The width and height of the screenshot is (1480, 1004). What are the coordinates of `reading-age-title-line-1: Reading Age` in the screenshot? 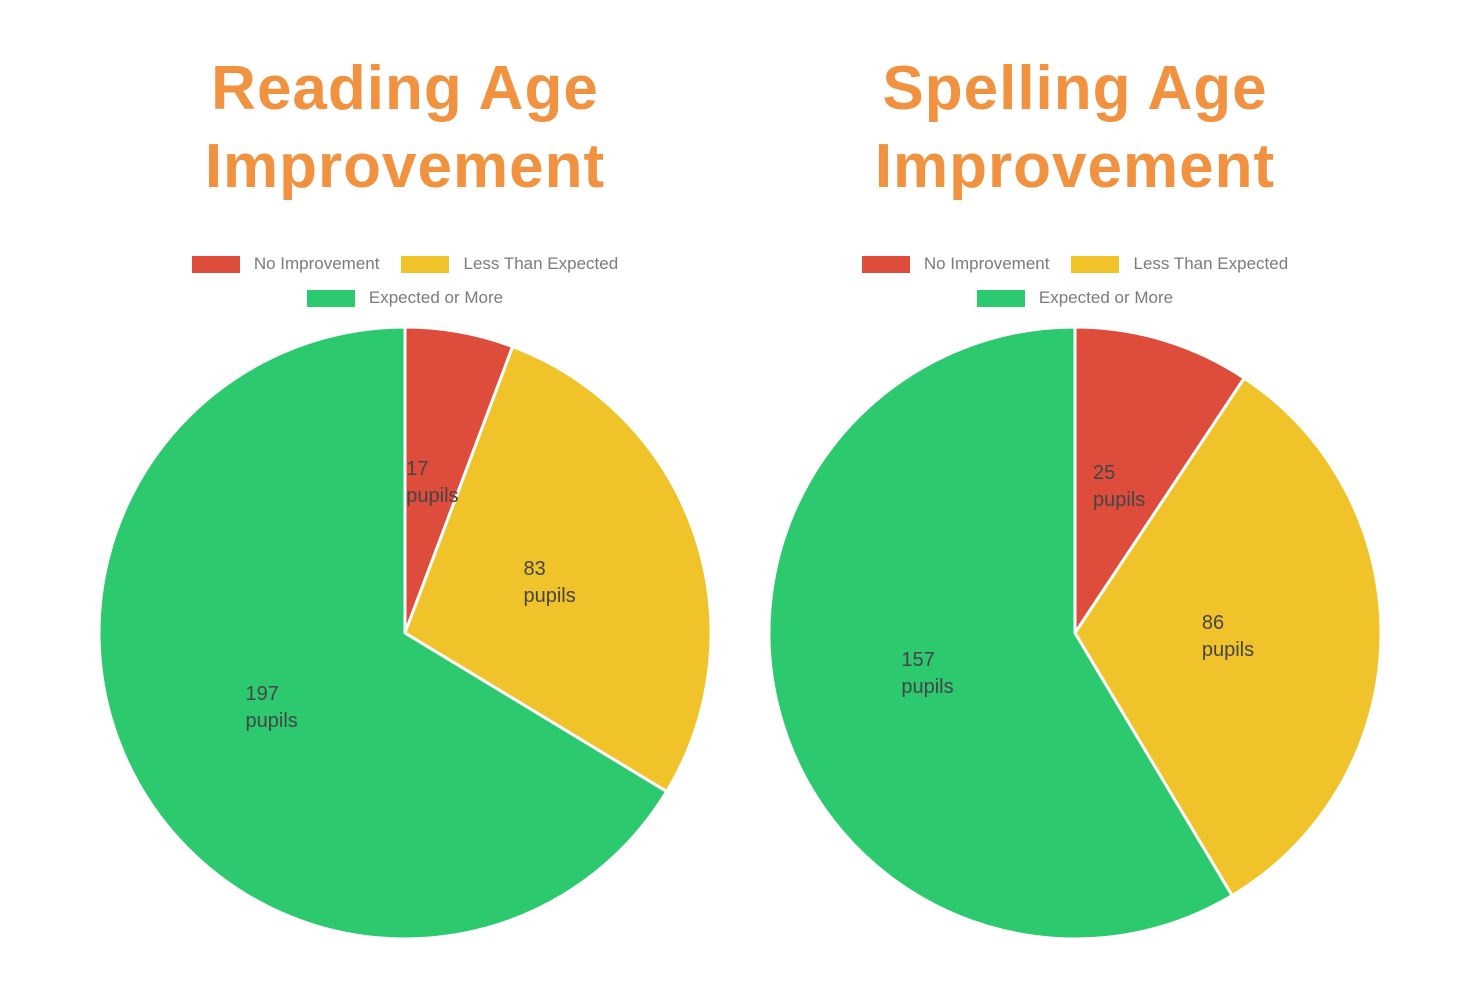 It's located at (405, 88).